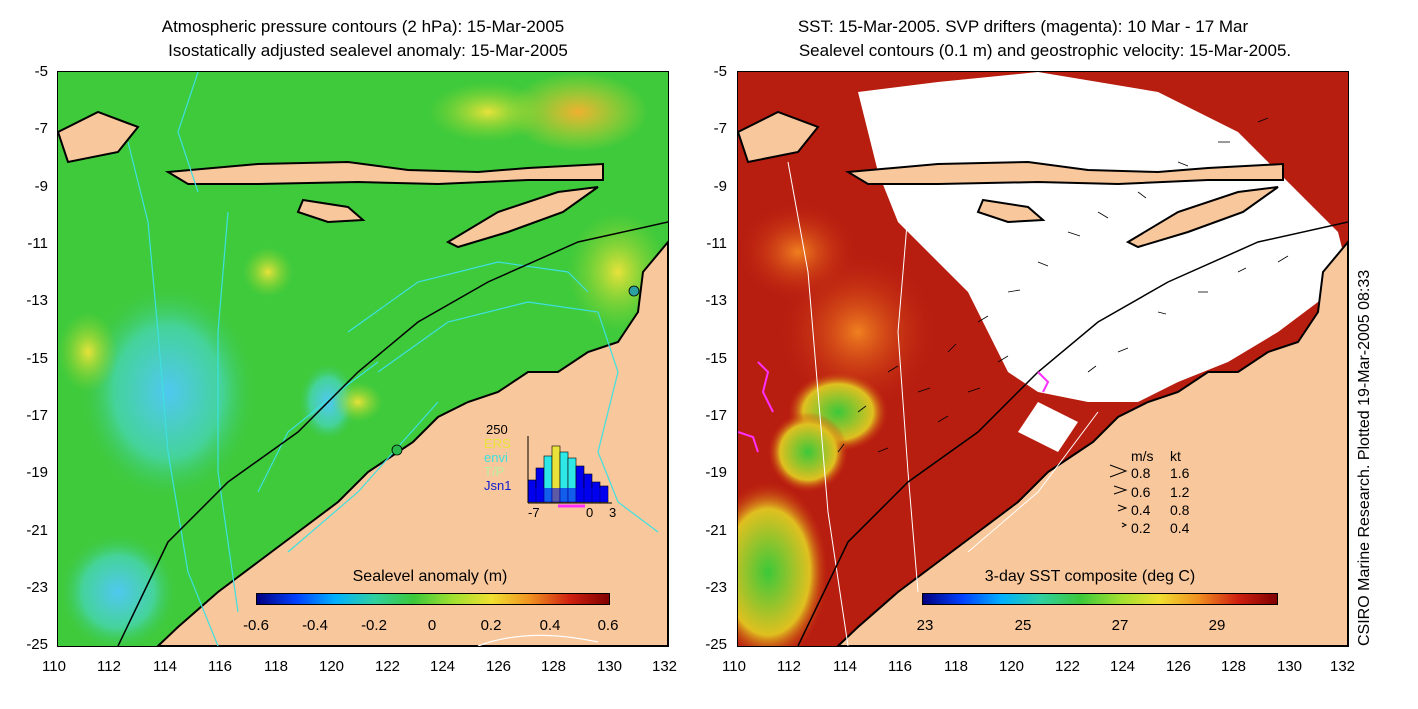  What do you see at coordinates (1012, 666) in the screenshot?
I see `right-xtick: 120` at bounding box center [1012, 666].